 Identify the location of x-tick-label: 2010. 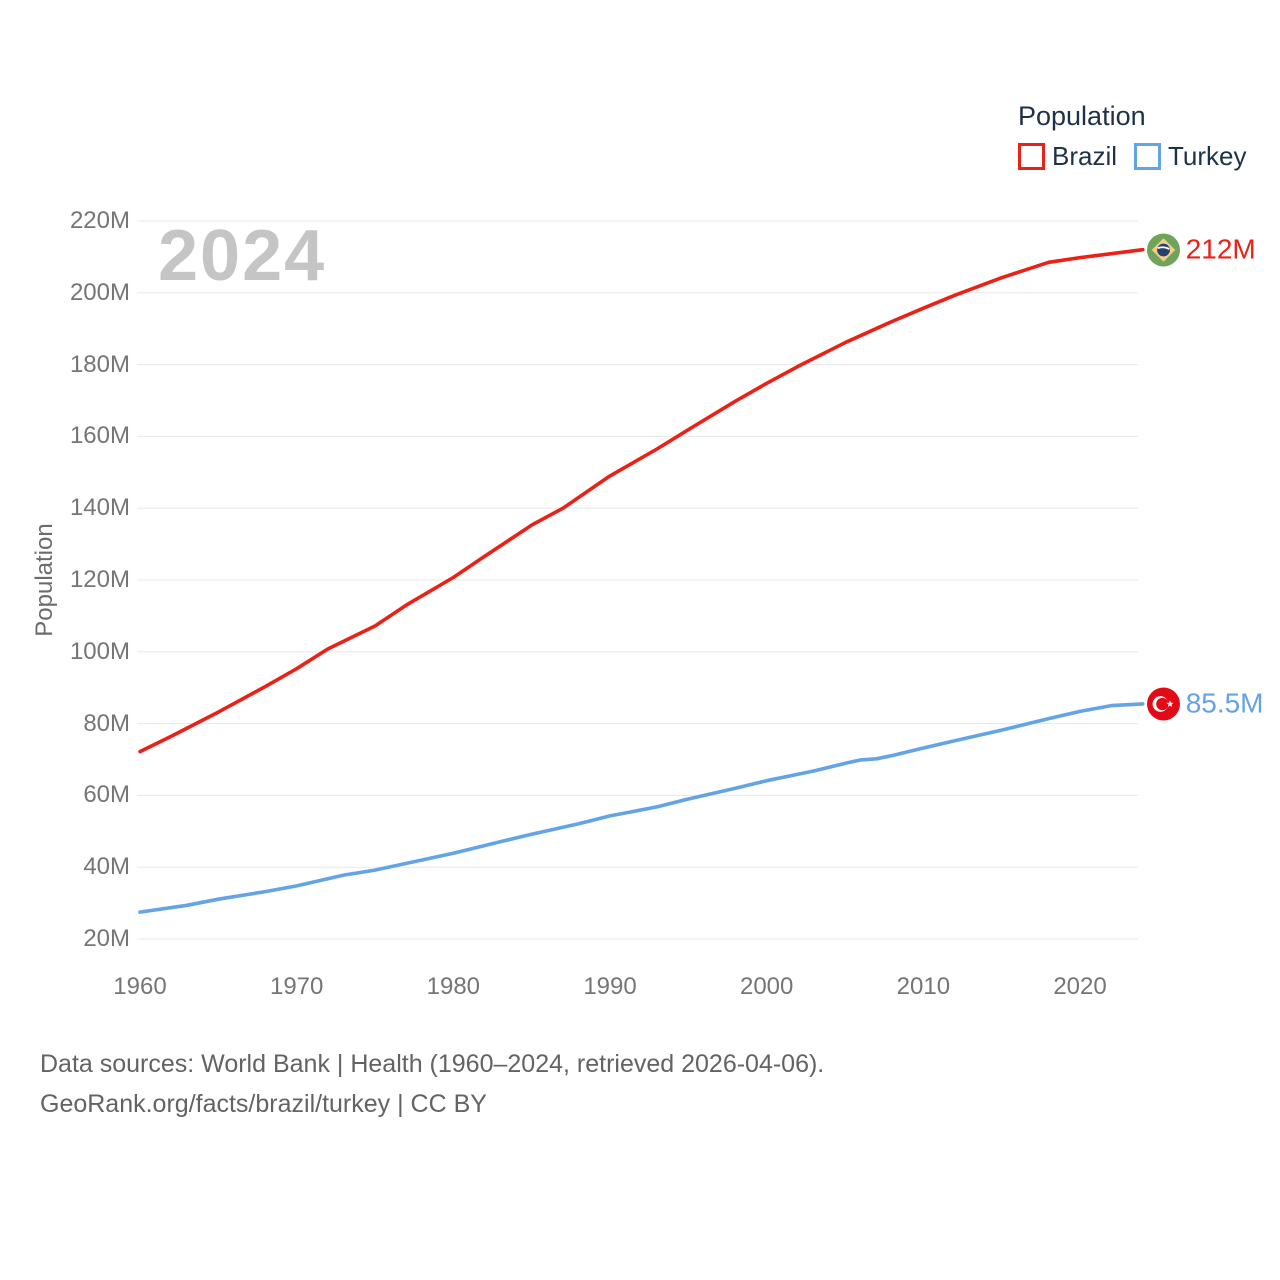
(923, 986).